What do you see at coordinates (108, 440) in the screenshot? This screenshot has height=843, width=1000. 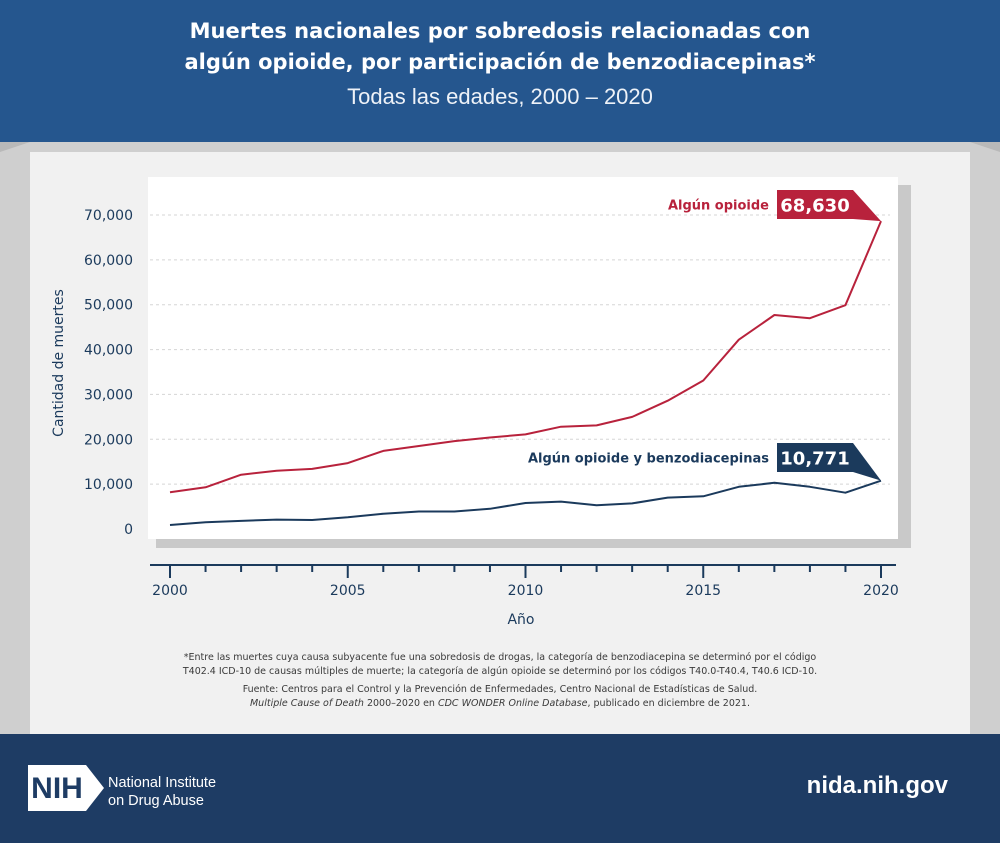 I see `y-tick-label: 20,000` at bounding box center [108, 440].